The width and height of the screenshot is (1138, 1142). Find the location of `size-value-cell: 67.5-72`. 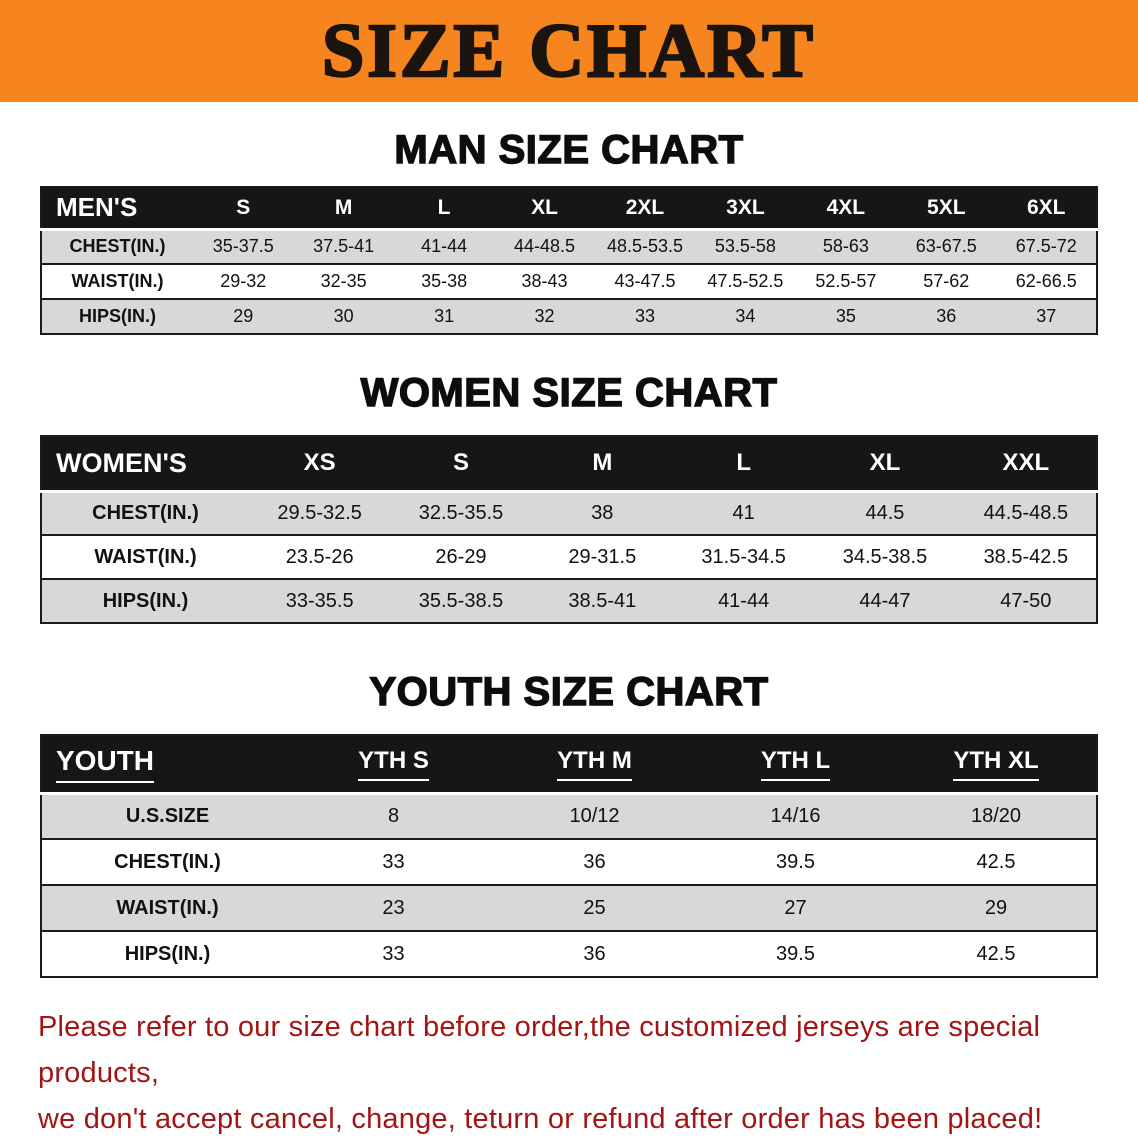

size-value-cell: 67.5-72 is located at coordinates (1046, 246).